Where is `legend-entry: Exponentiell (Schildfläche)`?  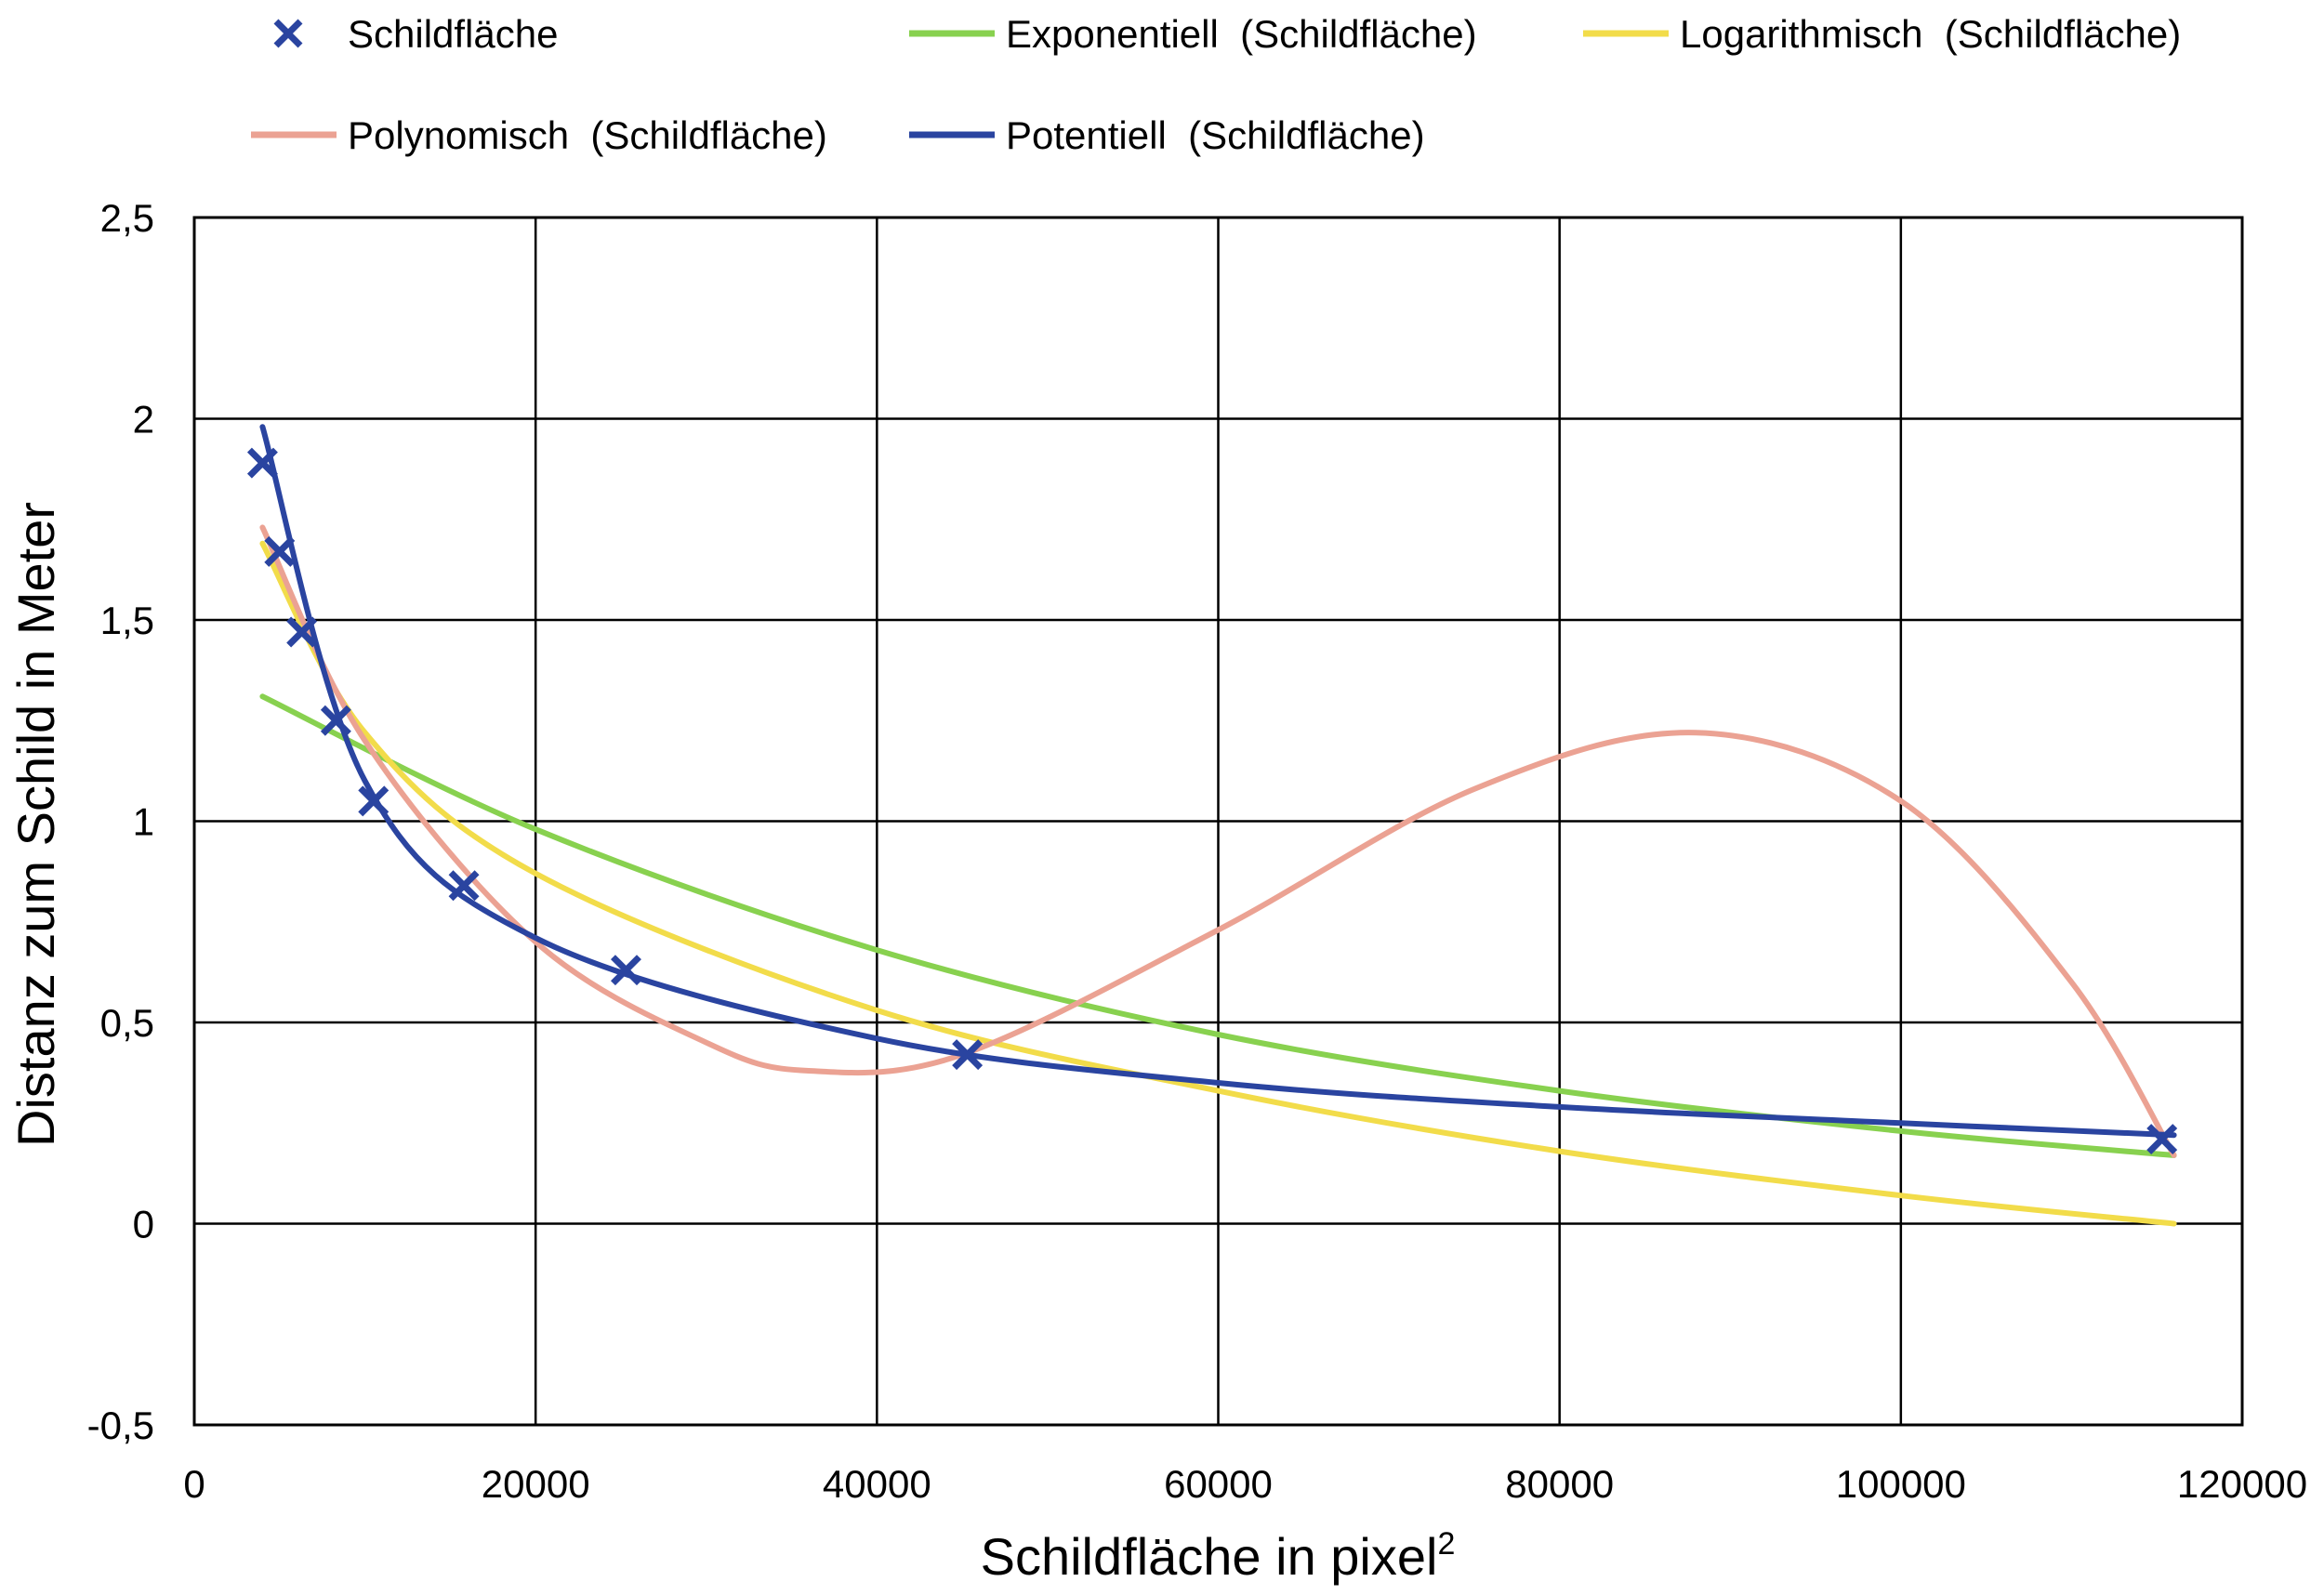
legend-entry: Exponentiell (Schildfläche) is located at coordinates (1193, 34).